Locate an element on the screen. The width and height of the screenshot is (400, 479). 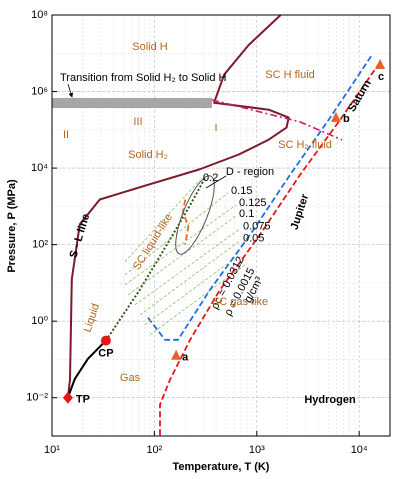
x-tick-label: 10² is located at coordinates (154, 450).